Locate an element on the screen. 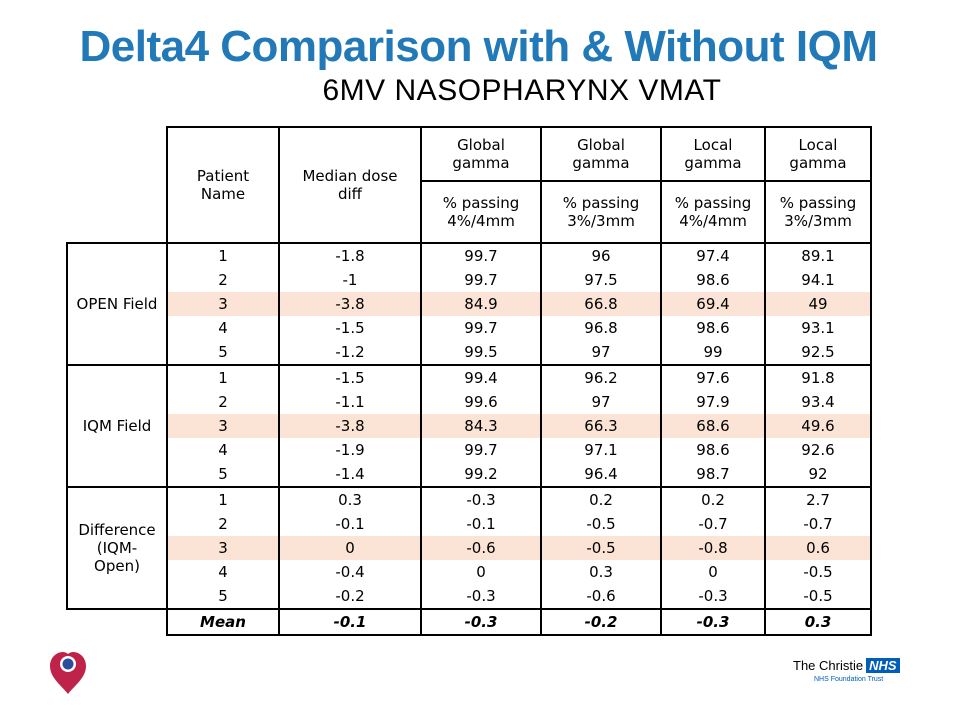 The image size is (957, 717). table-cell: 66.8 is located at coordinates (601, 304).